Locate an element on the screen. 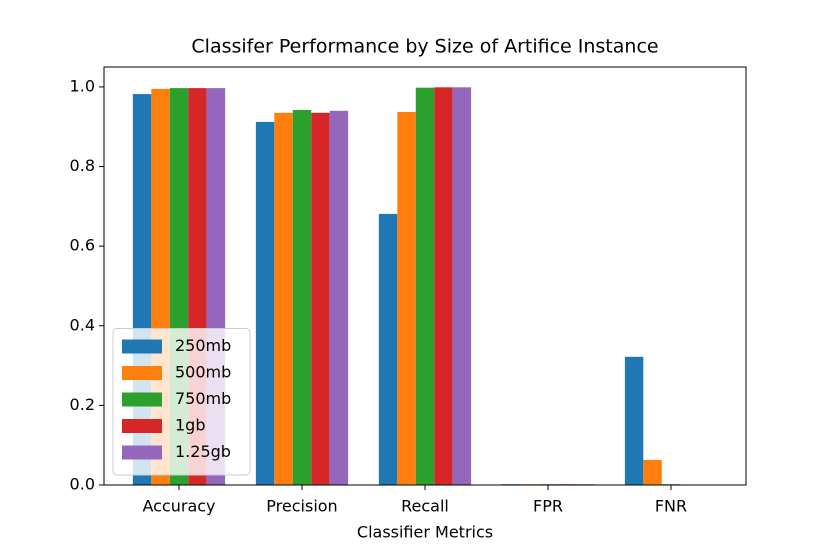 The height and width of the screenshot is (554, 830). legend-label: 1gb is located at coordinates (190, 425).